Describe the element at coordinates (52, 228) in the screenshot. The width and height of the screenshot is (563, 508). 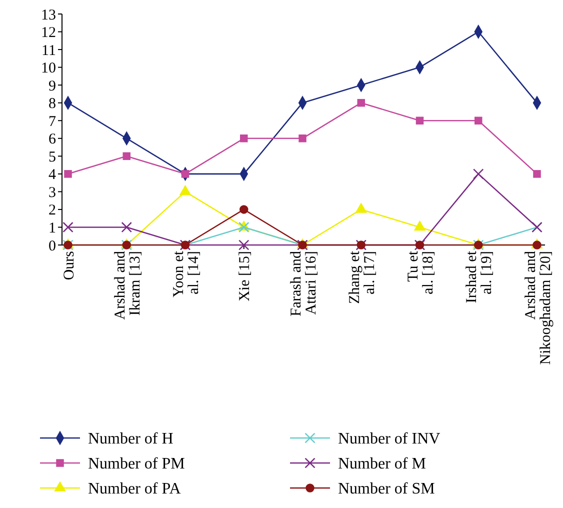
I see `y-tick-label: 1` at that location.